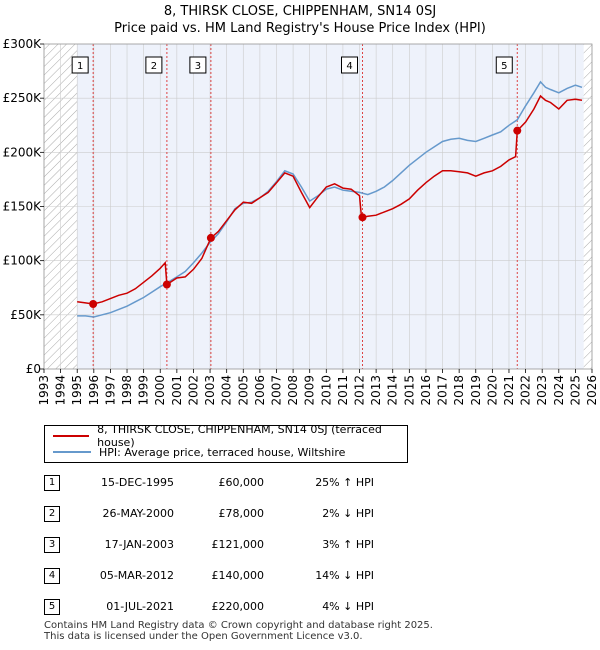 Image resolution: width=600 pixels, height=650 pixels. What do you see at coordinates (241, 482) in the screenshot?
I see `sale-price: £60,000` at bounding box center [241, 482].